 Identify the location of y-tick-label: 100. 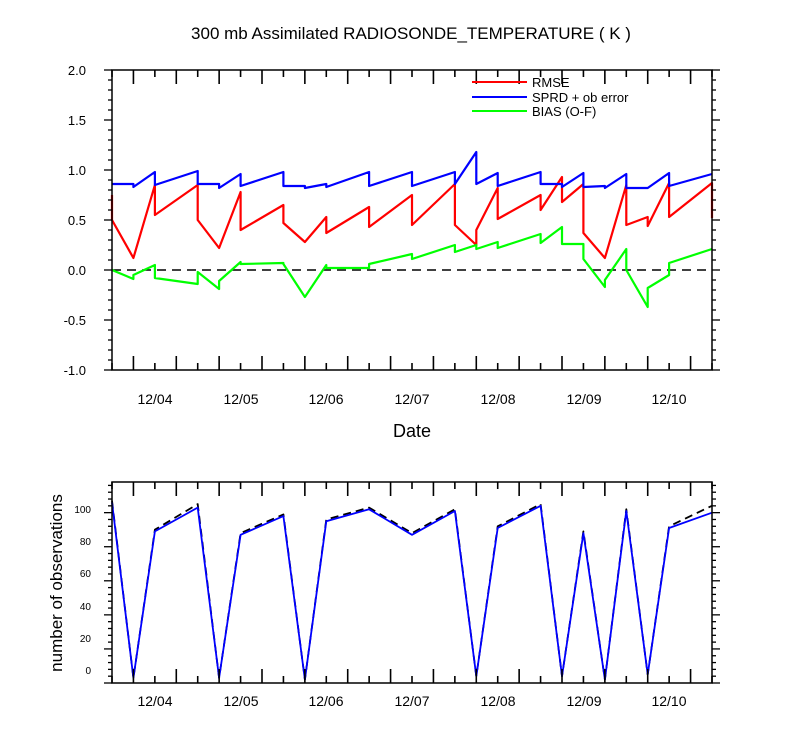
(82, 510).